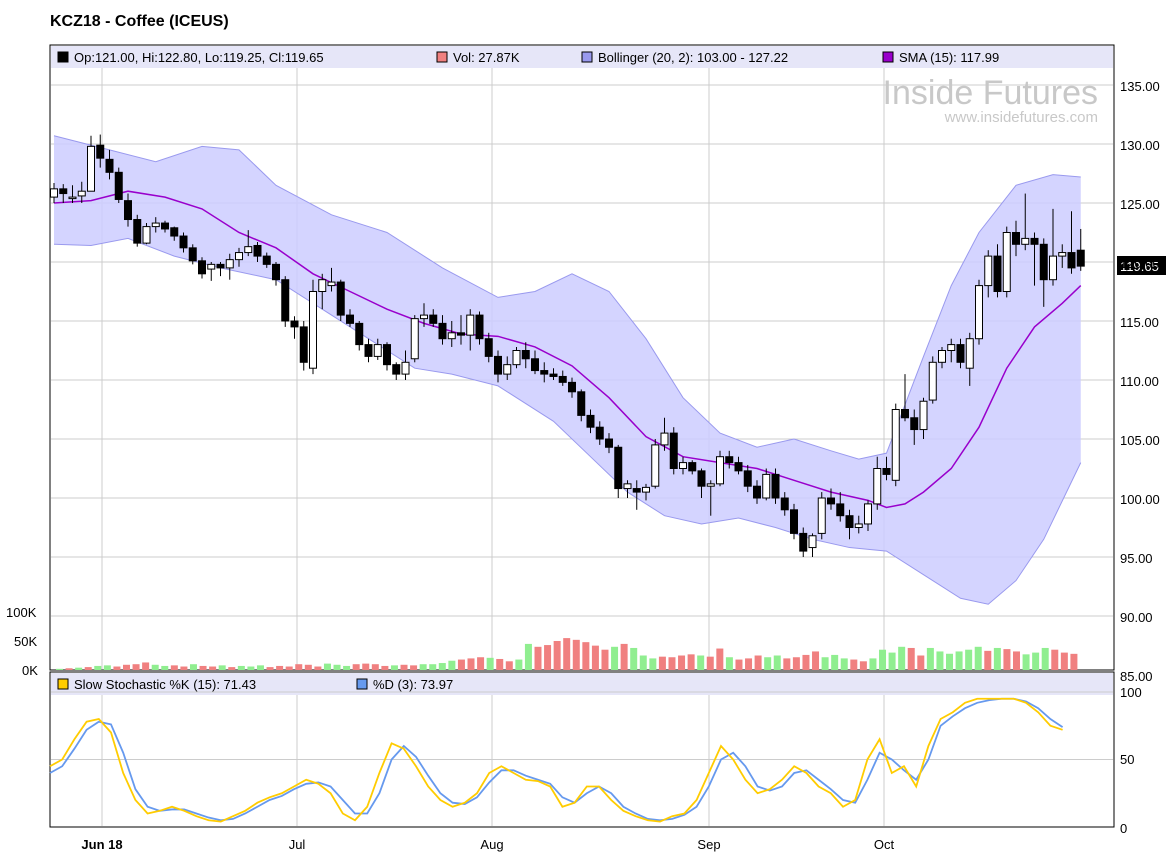  Describe the element at coordinates (1140, 145) in the screenshot. I see `price-tick: 130.00` at that location.